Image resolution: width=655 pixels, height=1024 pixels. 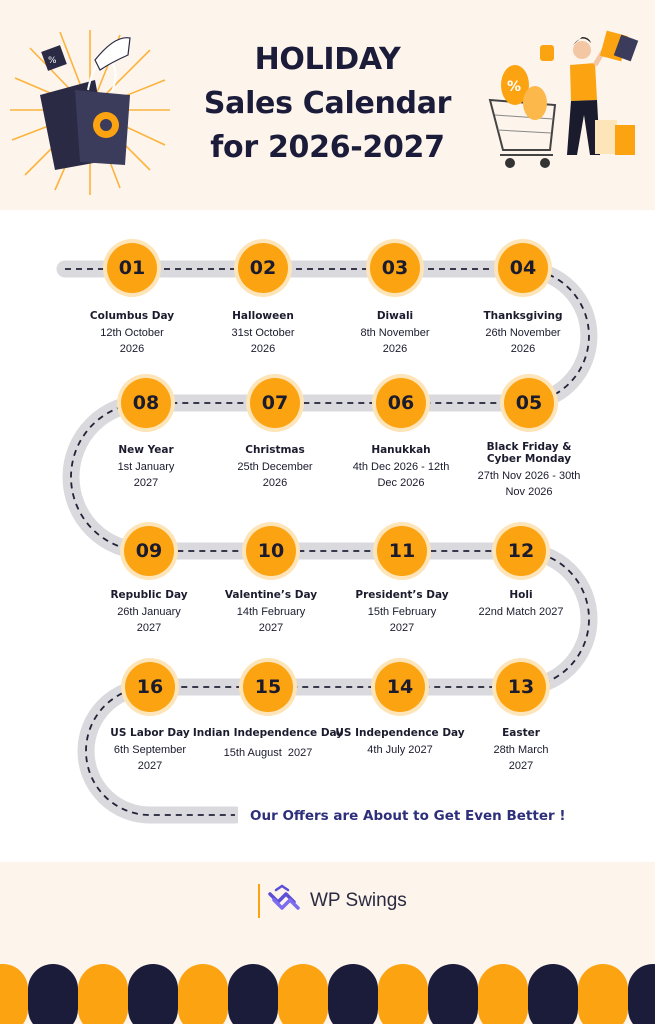 What do you see at coordinates (521, 551) in the screenshot?
I see `milestone-number: 12` at bounding box center [521, 551].